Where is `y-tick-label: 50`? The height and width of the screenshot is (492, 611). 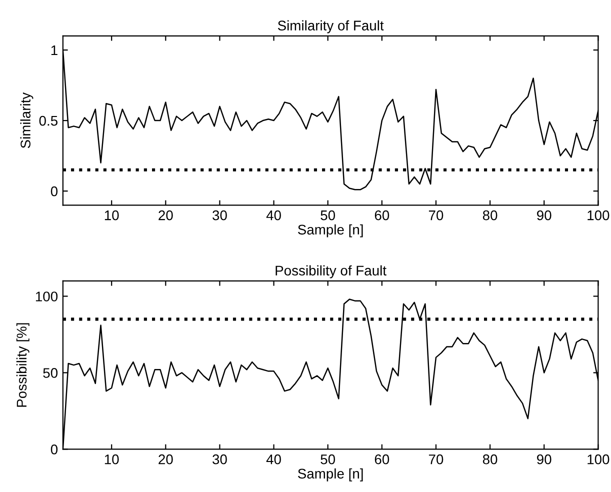
y-tick-label: 50 is located at coordinates (50, 373).